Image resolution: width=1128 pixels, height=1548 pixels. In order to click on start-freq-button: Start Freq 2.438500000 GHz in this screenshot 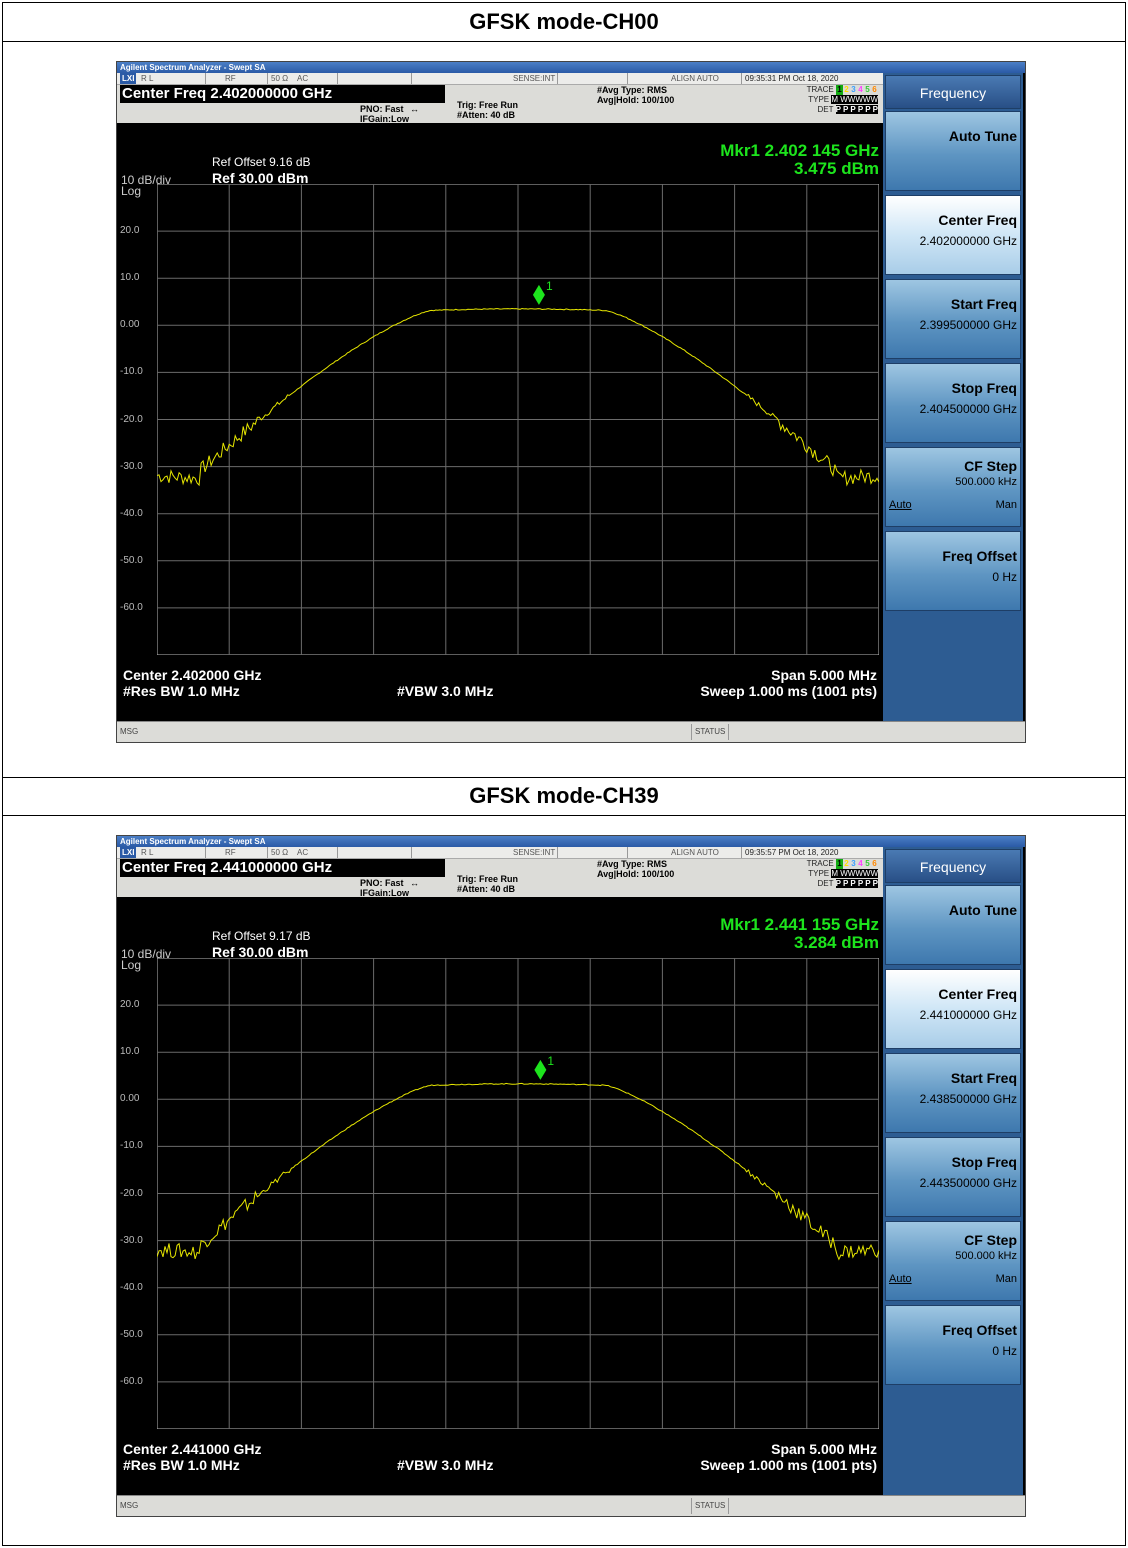, I will do `click(953, 1093)`.